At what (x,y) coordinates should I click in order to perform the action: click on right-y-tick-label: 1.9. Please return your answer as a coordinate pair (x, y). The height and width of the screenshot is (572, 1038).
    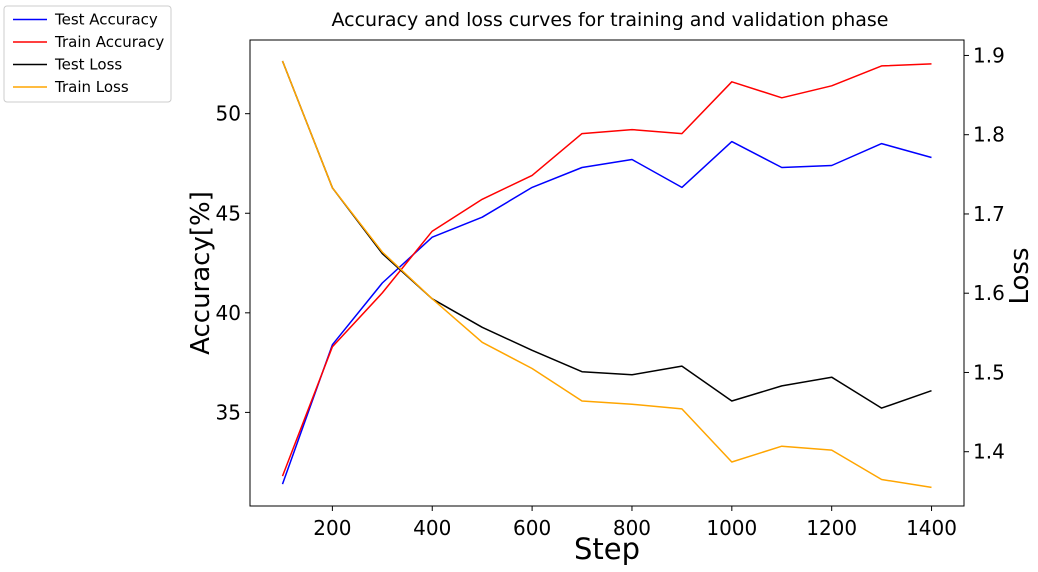
    Looking at the image, I should click on (989, 55).